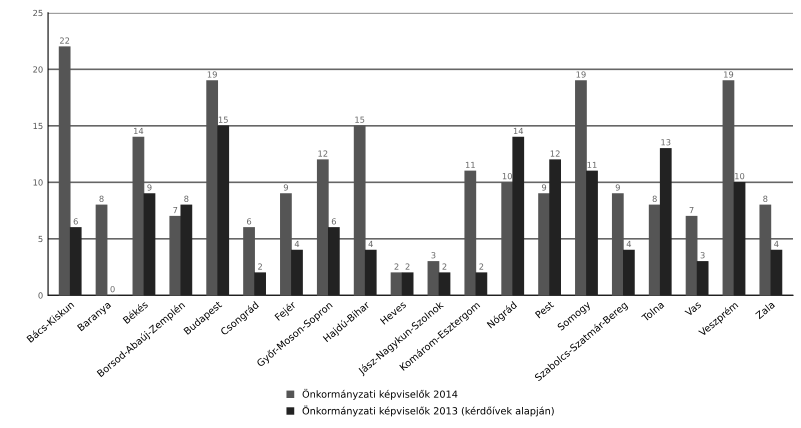 This screenshot has width=801, height=428. What do you see at coordinates (40, 239) in the screenshot?
I see `y-tick-label: 5` at bounding box center [40, 239].